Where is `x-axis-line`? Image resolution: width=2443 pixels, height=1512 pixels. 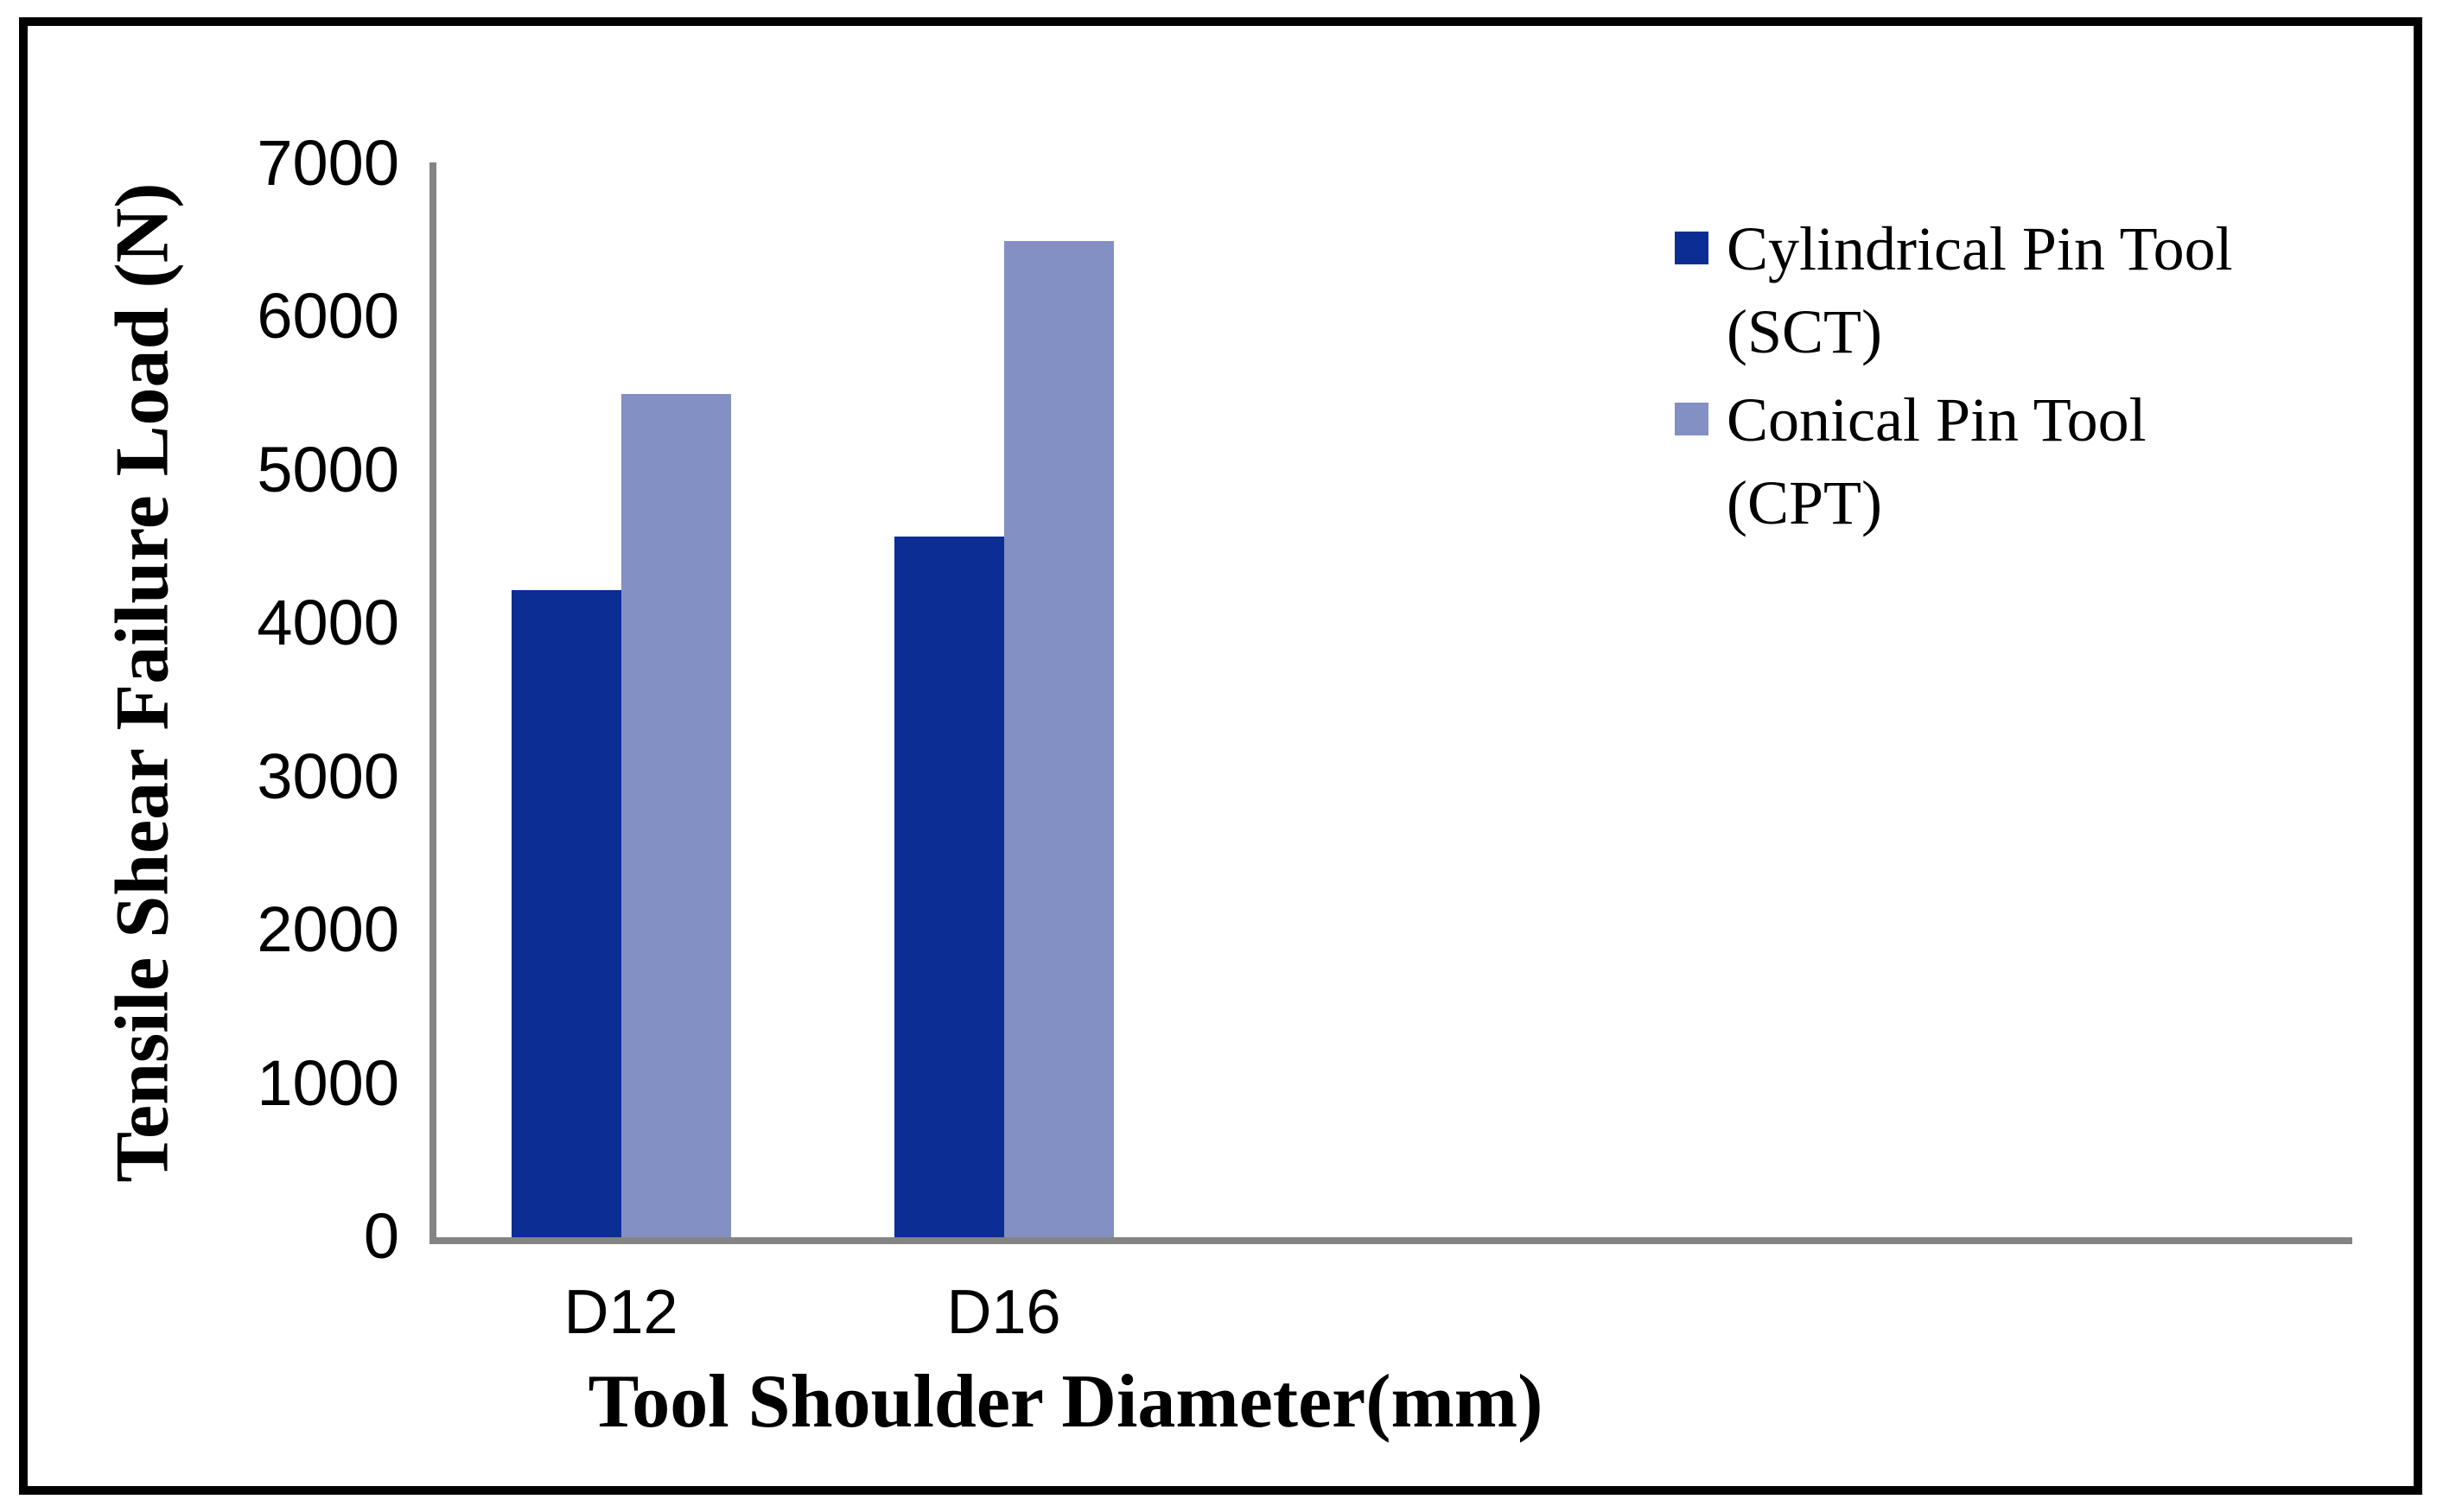 x-axis-line is located at coordinates (1390, 1240).